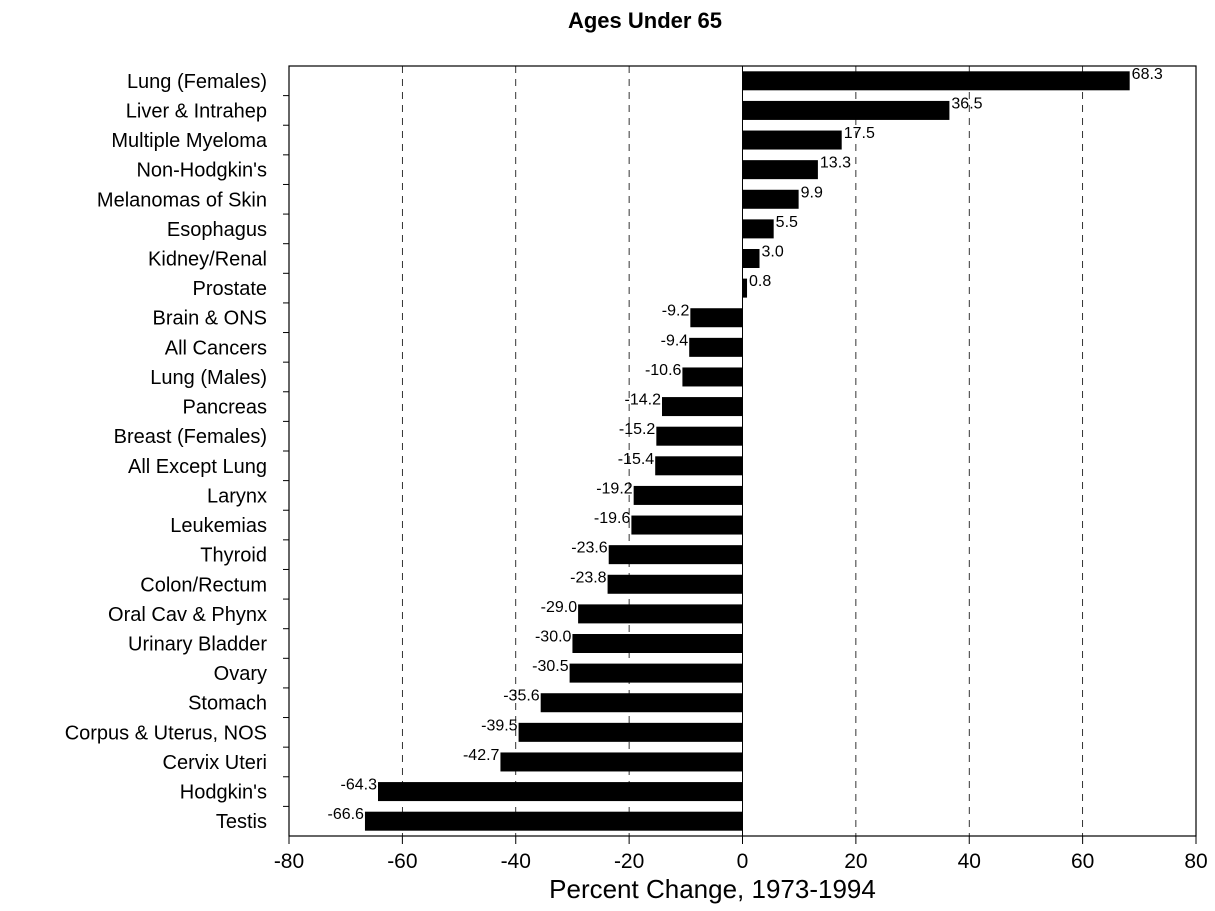 This screenshot has width=1215, height=911. I want to click on category-label: Ovary, so click(240, 674).